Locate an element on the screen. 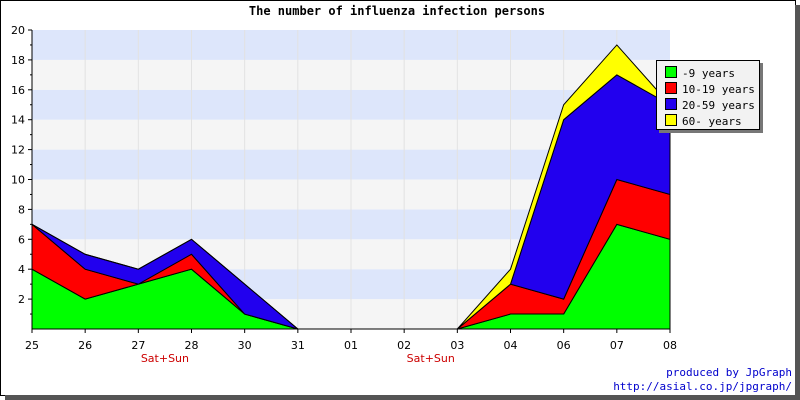  x-tick-label: 26 is located at coordinates (85, 345).